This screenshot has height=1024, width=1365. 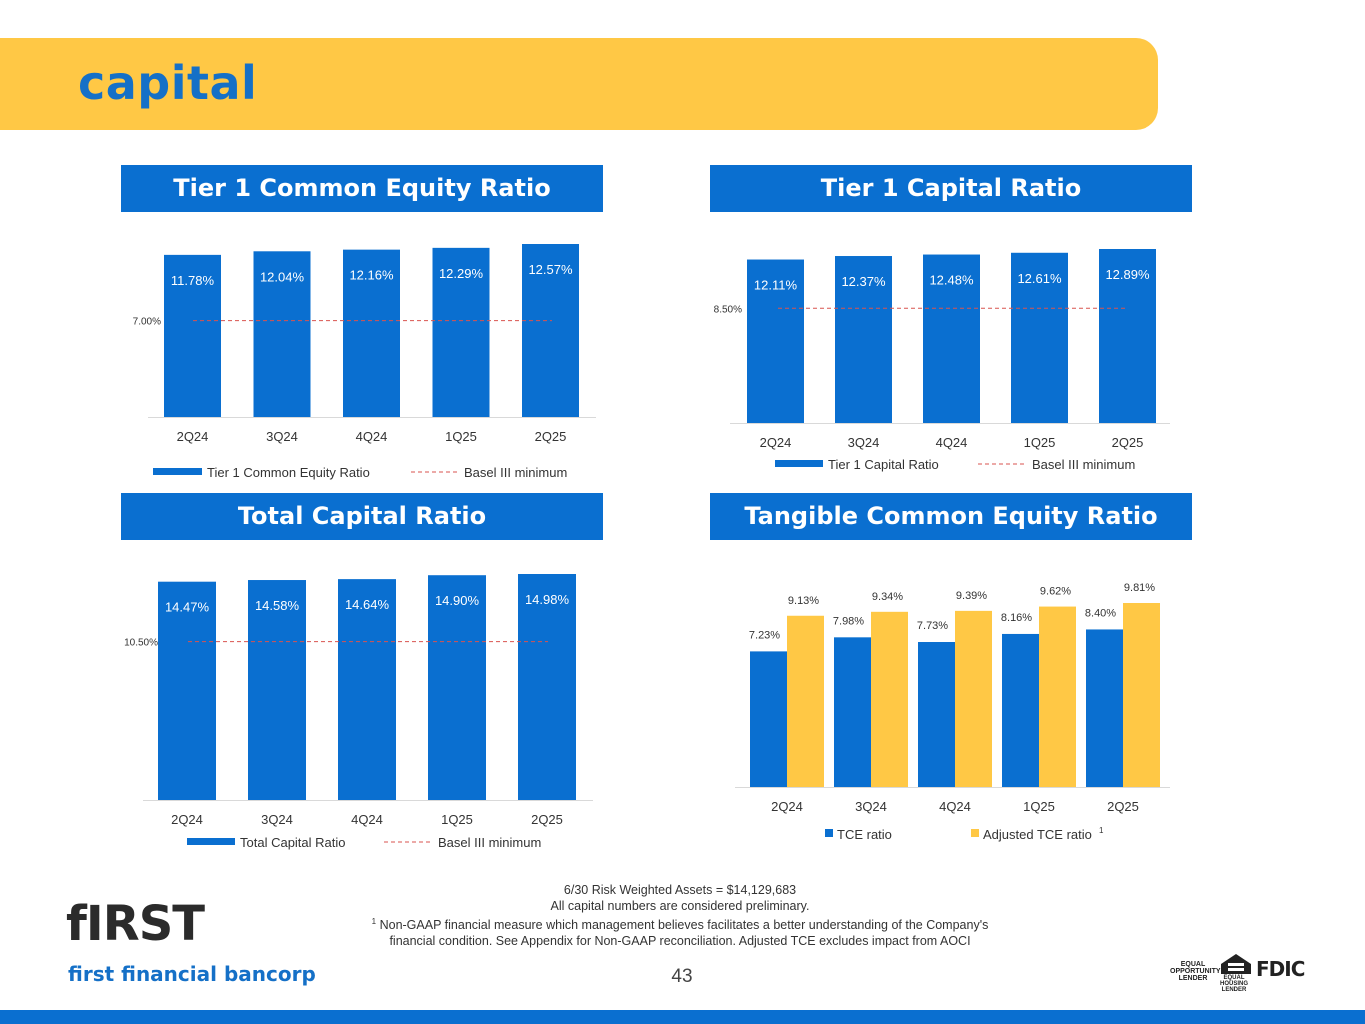 I want to click on tier1-common-bar-label: 12.16%, so click(x=371, y=275).